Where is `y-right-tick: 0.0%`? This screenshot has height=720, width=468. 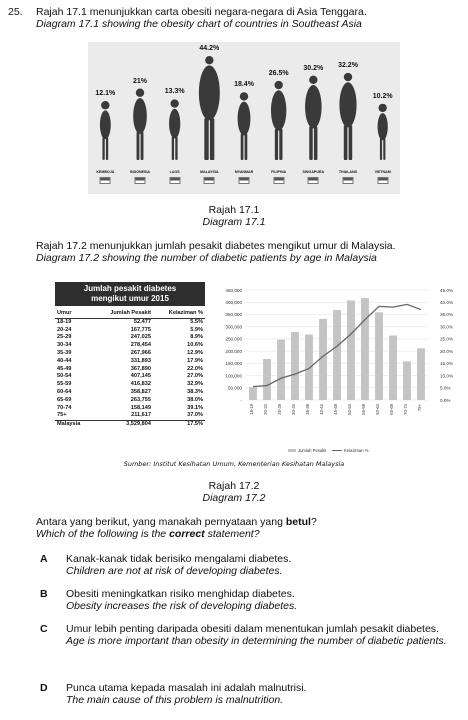
y-right-tick: 0.0% is located at coordinates (445, 400).